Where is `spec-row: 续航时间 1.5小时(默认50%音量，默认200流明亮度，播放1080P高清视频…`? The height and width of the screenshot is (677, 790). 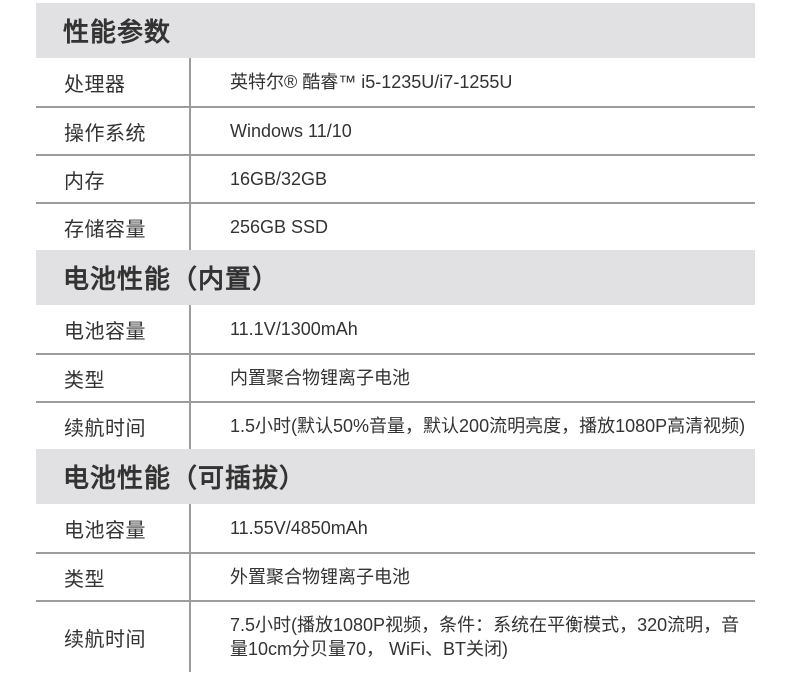
spec-row: 续航时间 1.5小时(默认50%音量，默认200流明亮度，播放1080P高清视频… is located at coordinates (395, 425).